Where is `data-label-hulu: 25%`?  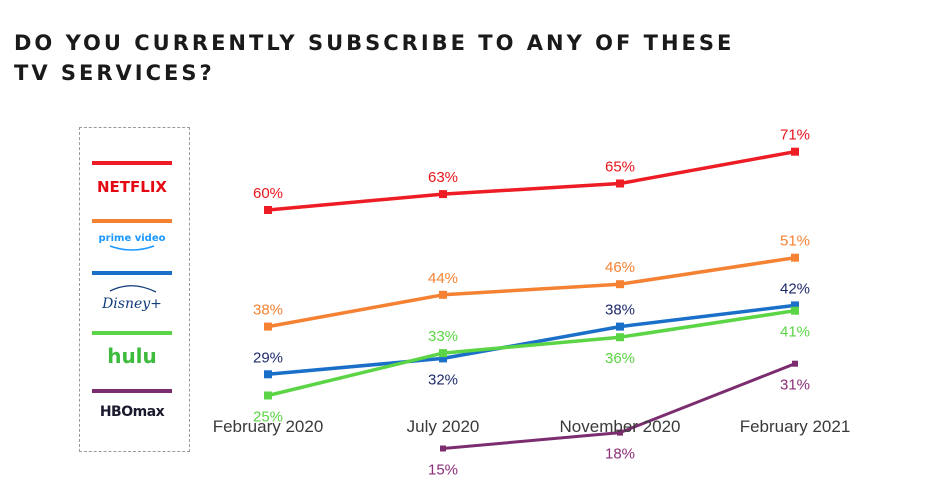
data-label-hulu: 25% is located at coordinates (268, 417).